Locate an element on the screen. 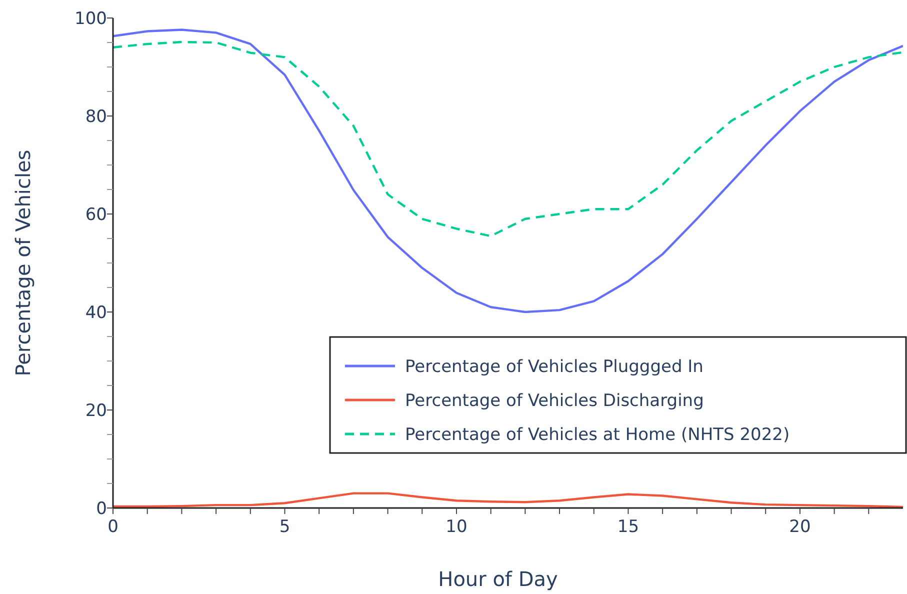  x-tick-label: 20 is located at coordinates (800, 527).